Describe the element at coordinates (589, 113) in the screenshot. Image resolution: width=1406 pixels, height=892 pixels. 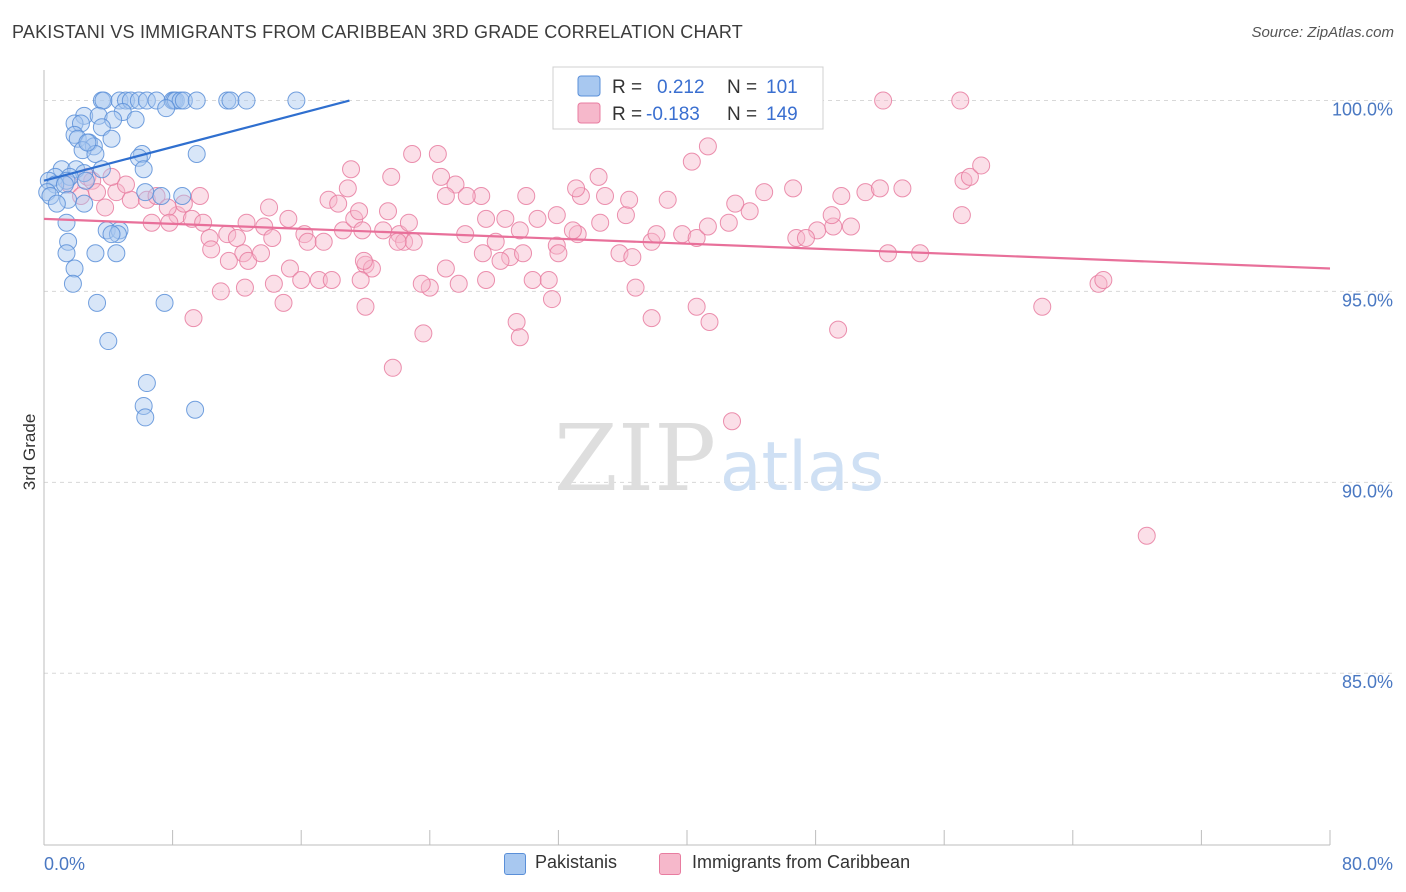
I see `stats-legend-swatch-caribbean` at that location.